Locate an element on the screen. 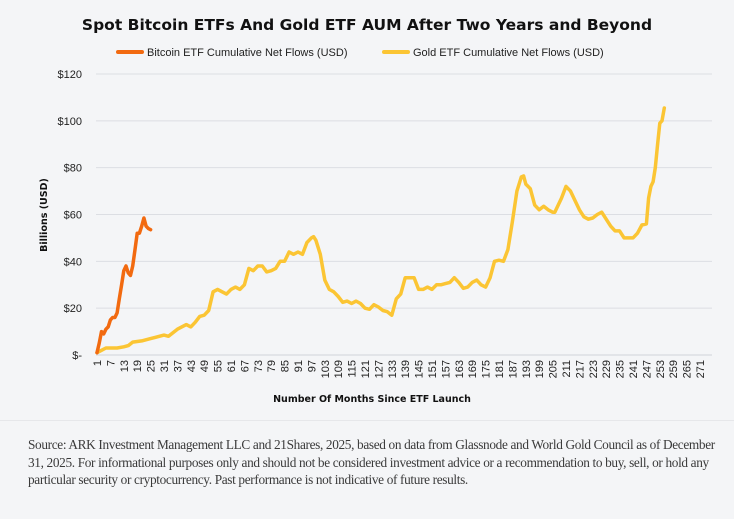 The image size is (734, 519). x-tick-label: 109 is located at coordinates (339, 369).